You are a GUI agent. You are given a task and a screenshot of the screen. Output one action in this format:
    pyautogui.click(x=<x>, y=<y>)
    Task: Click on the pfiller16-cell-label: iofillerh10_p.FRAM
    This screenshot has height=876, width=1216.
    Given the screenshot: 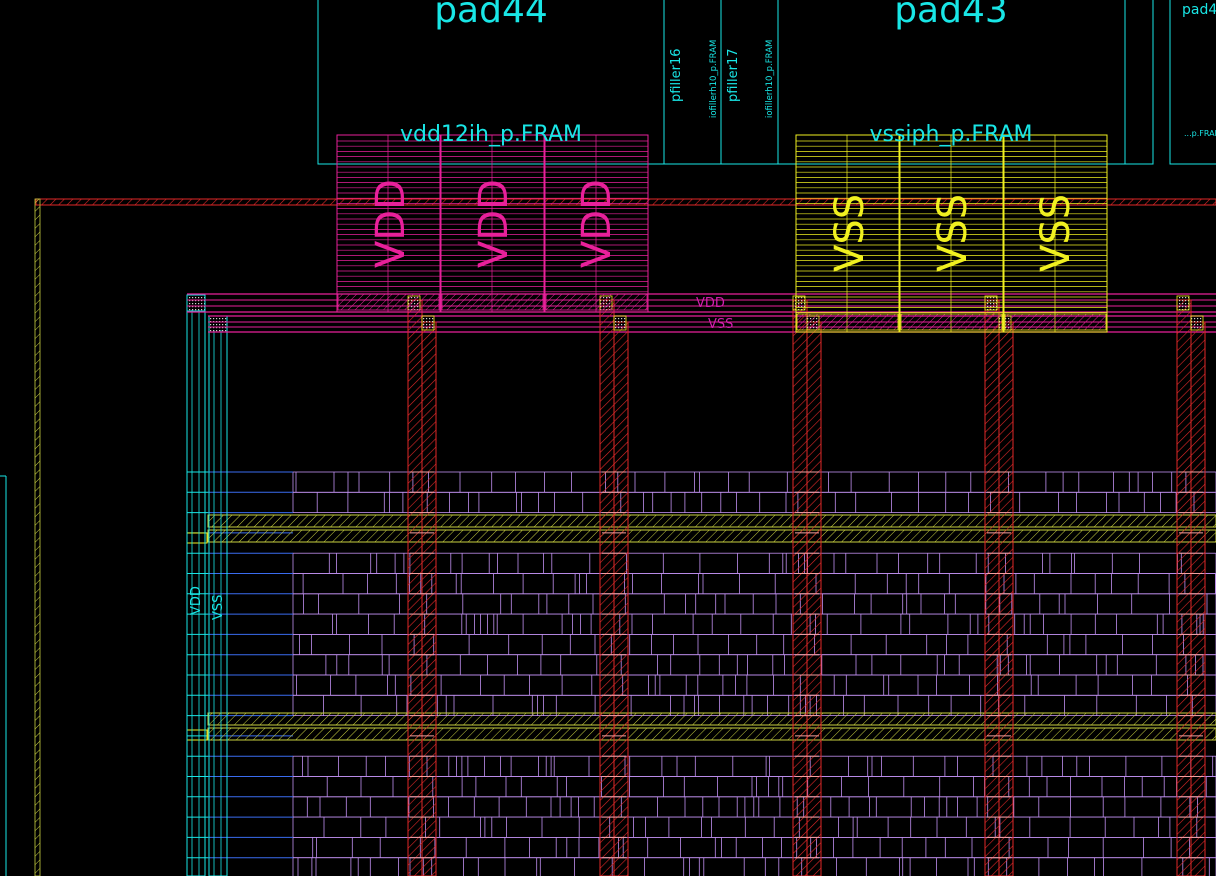 What is the action you would take?
    pyautogui.click(x=714, y=79)
    